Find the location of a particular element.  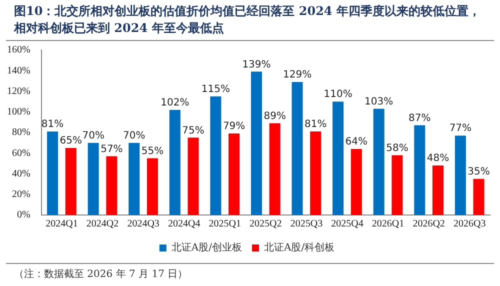

data-label: 79% is located at coordinates (234, 126).